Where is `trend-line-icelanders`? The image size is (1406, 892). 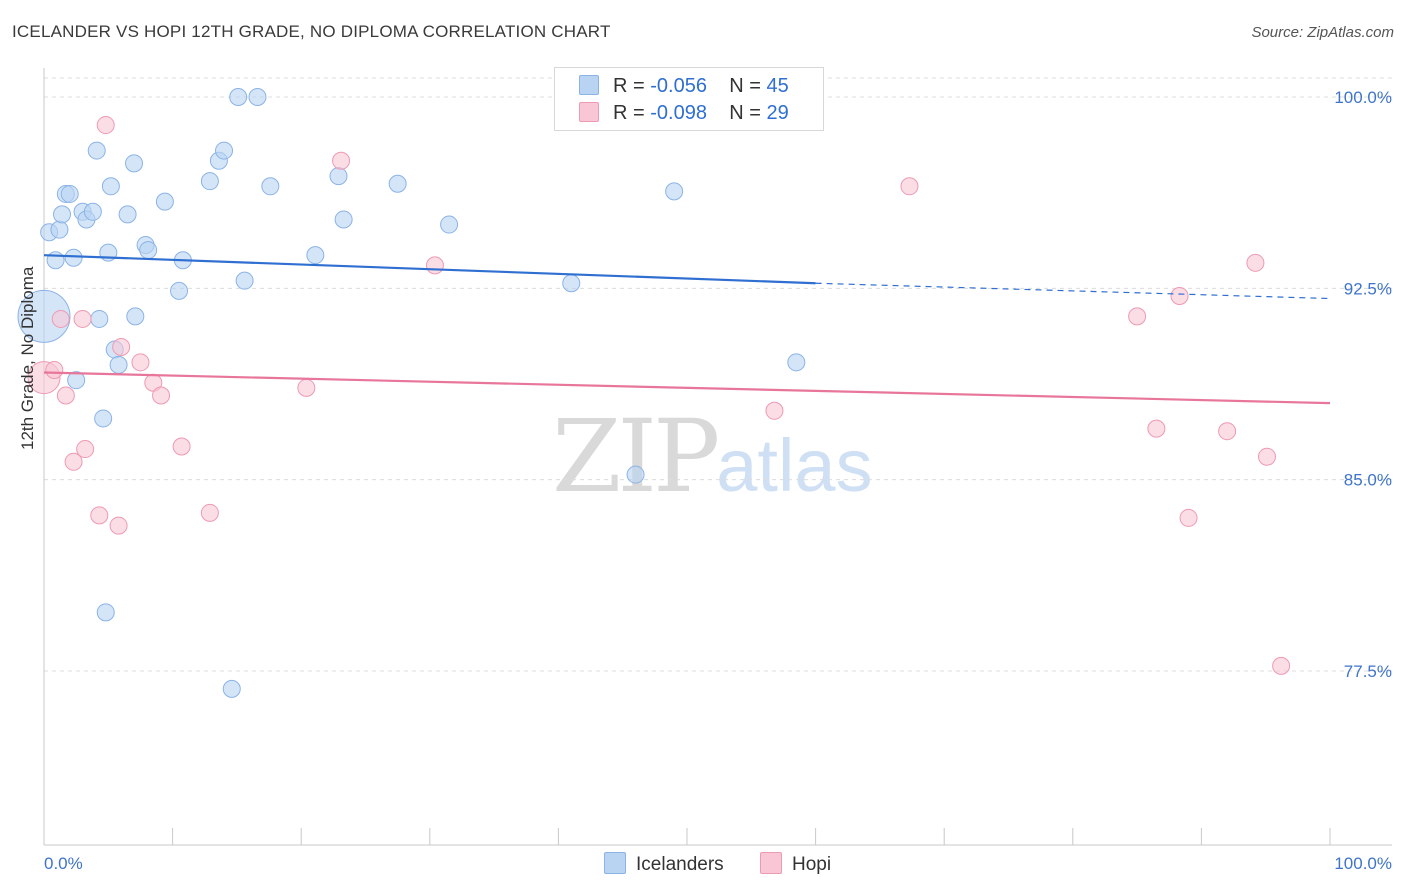 trend-line-icelanders is located at coordinates (429, 269).